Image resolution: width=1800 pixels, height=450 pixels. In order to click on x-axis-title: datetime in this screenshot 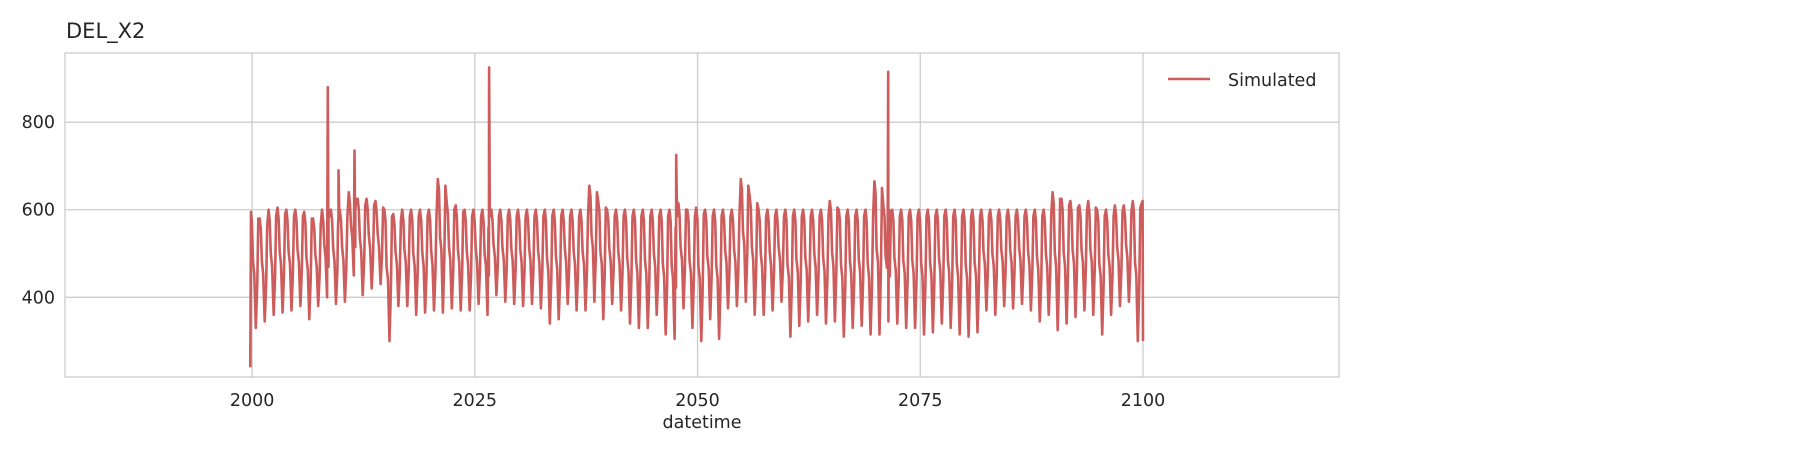, I will do `click(702, 423)`.